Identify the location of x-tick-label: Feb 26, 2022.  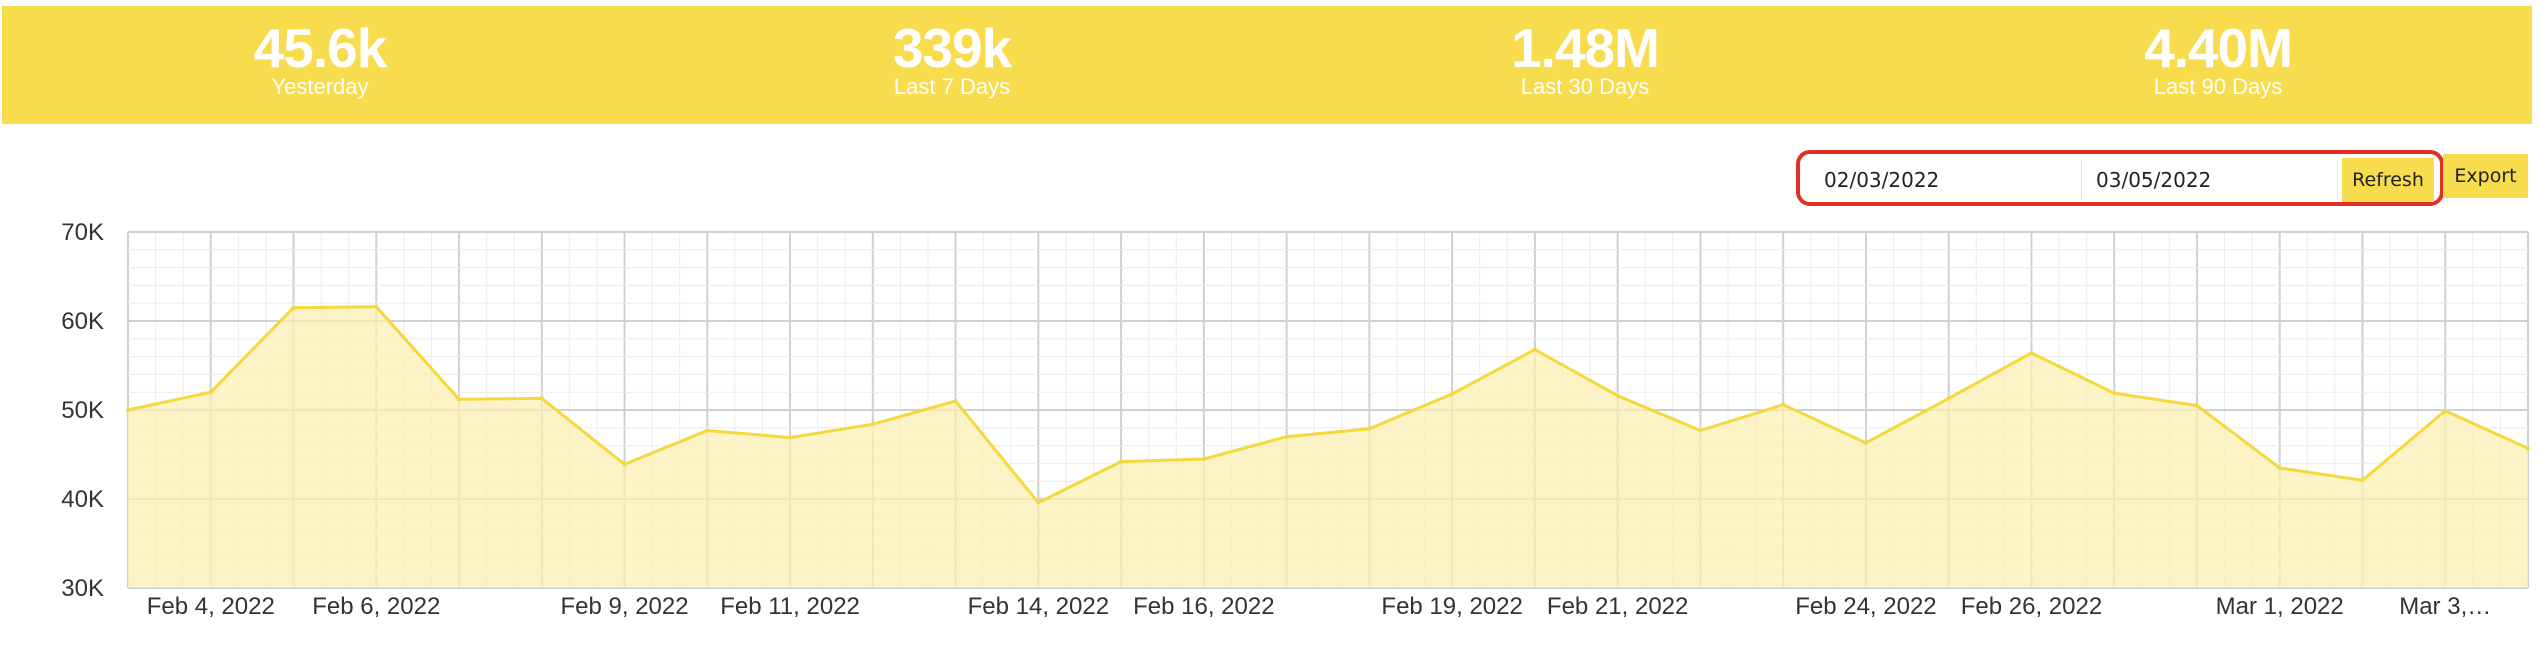
(2031, 606).